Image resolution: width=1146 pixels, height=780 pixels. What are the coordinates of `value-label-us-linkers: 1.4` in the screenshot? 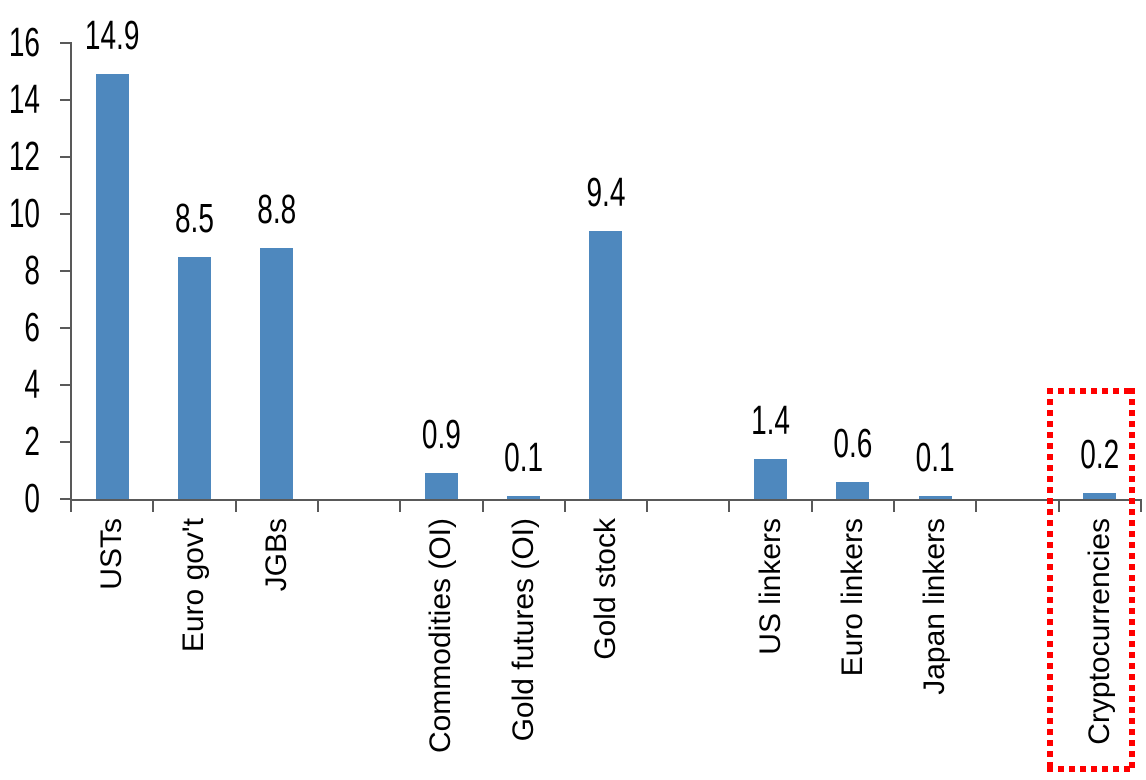 It's located at (771, 420).